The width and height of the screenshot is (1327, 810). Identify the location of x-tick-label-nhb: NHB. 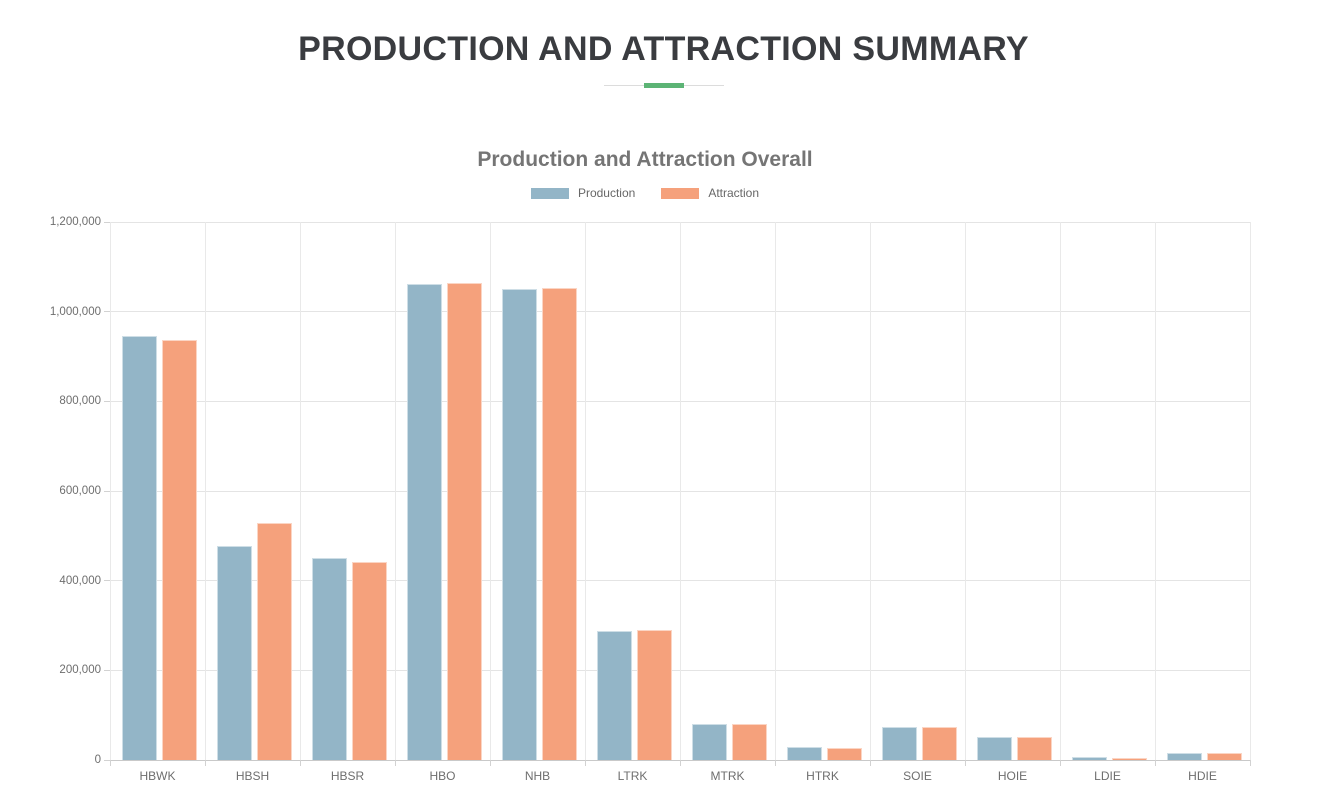
(537, 776).